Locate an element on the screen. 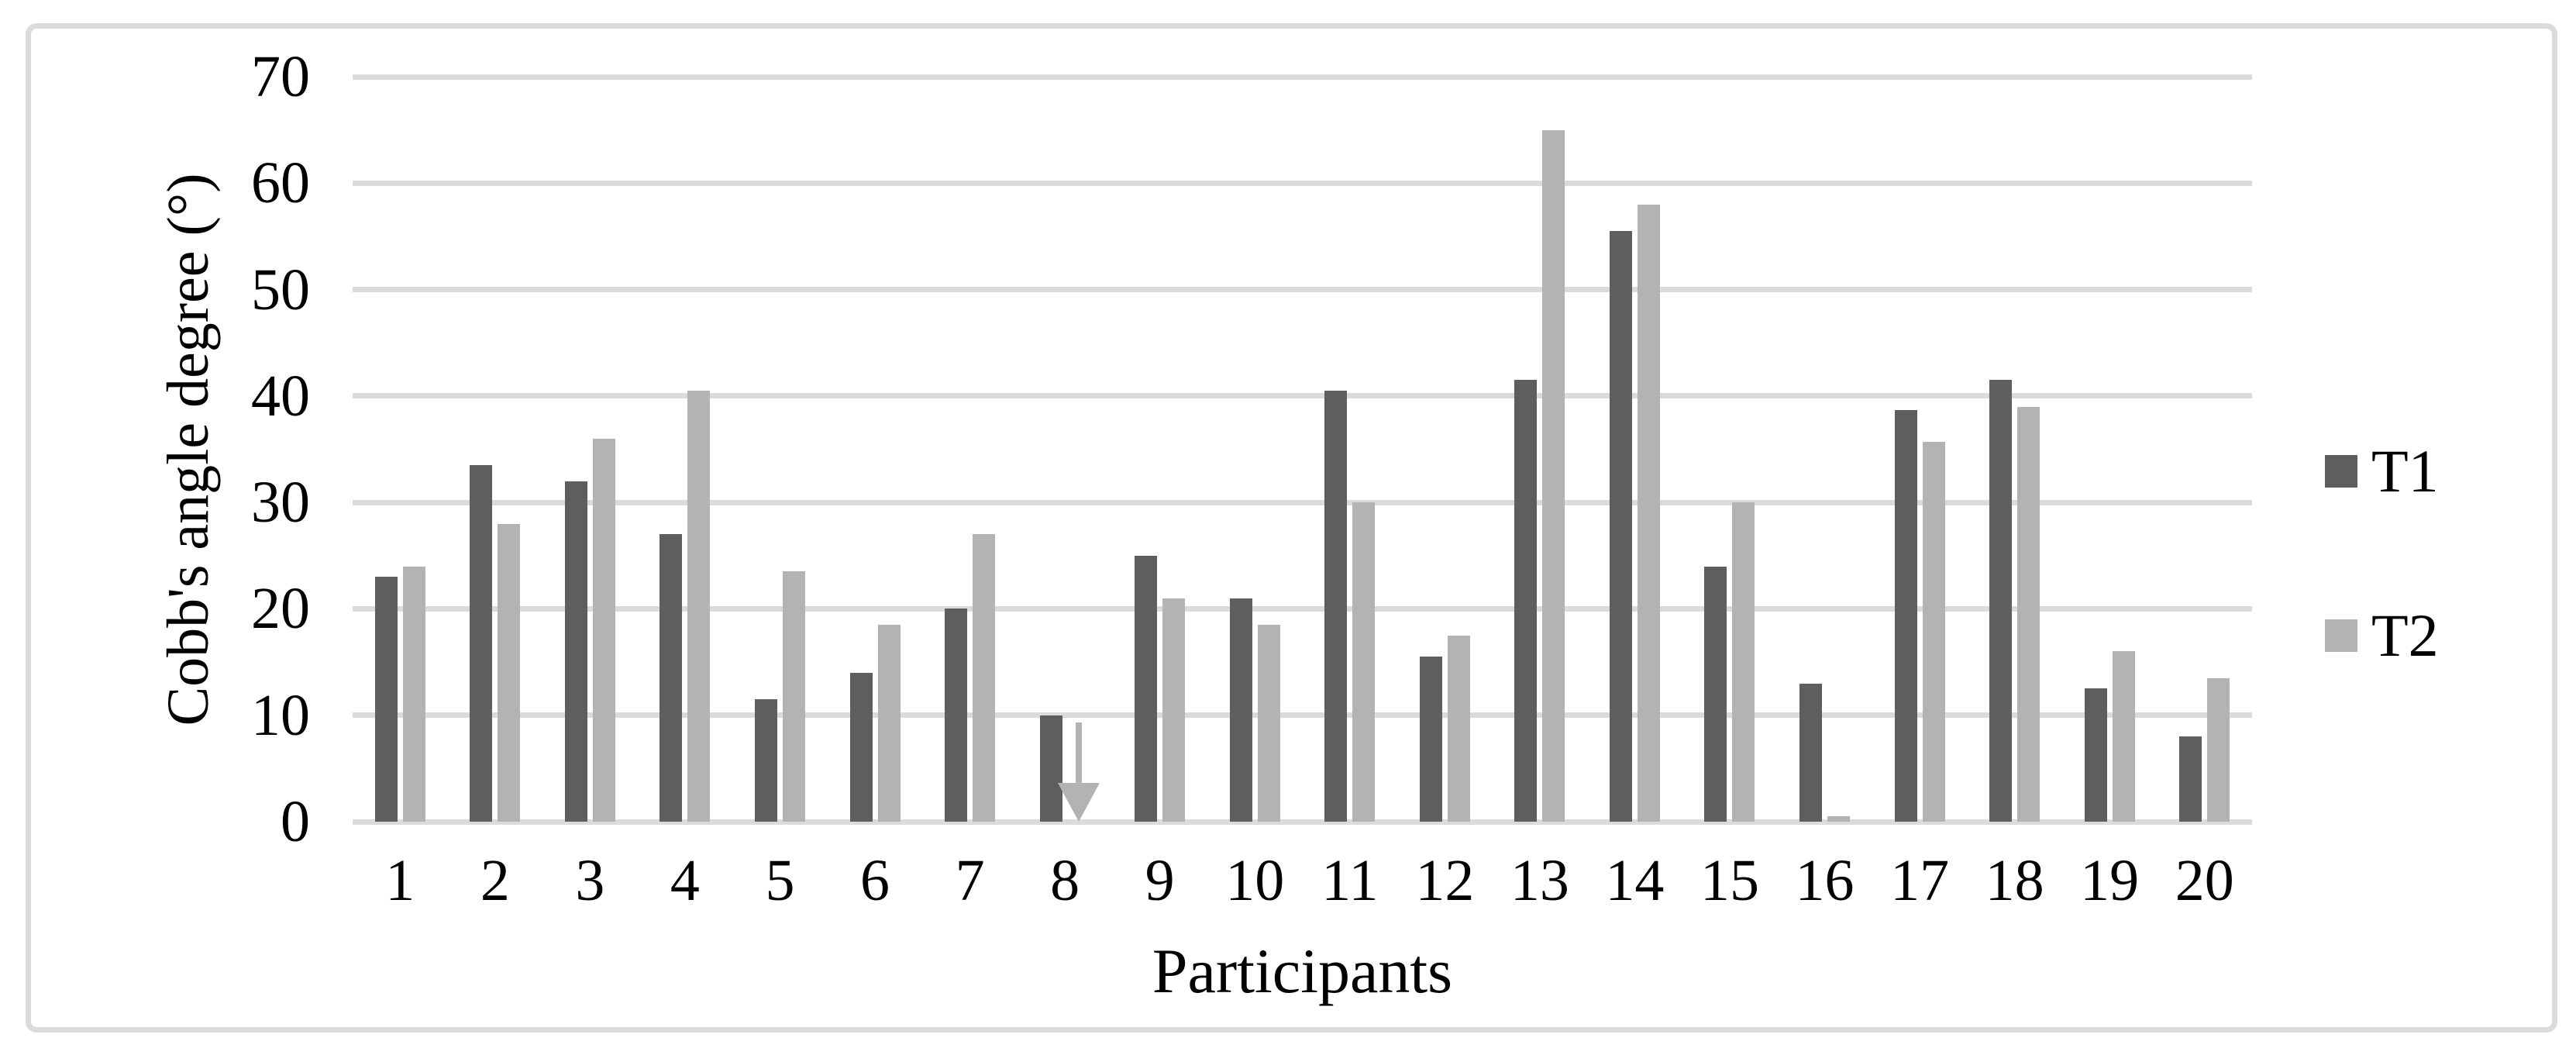 This screenshot has height=1055, width=2576. legend-swatch-t2 is located at coordinates (2341, 636).